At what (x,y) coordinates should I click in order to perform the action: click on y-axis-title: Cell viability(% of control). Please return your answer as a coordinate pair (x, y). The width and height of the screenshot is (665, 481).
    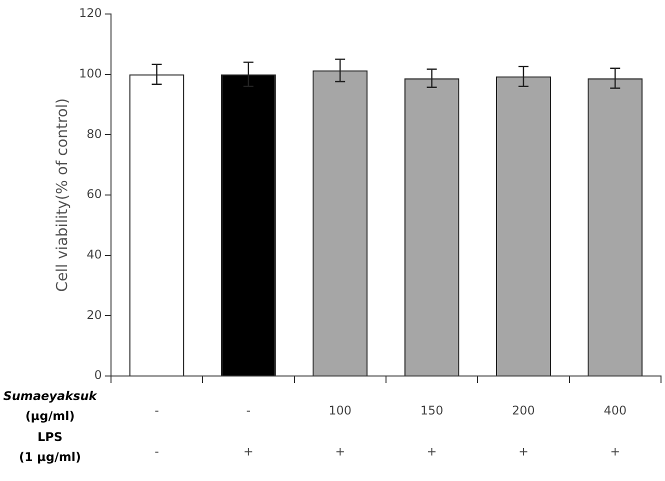
    Looking at the image, I should click on (61, 195).